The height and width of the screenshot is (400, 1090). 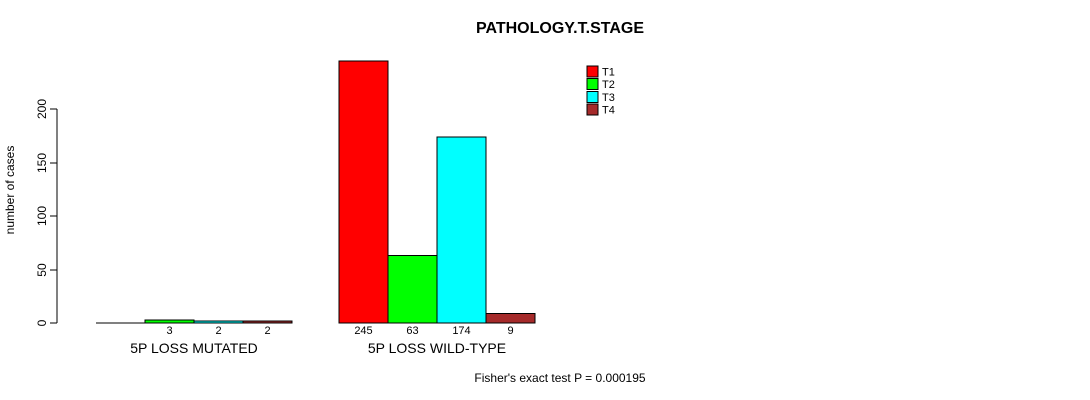 I want to click on chart-title: PATHOLOGY.T.STAGE, so click(x=560, y=28).